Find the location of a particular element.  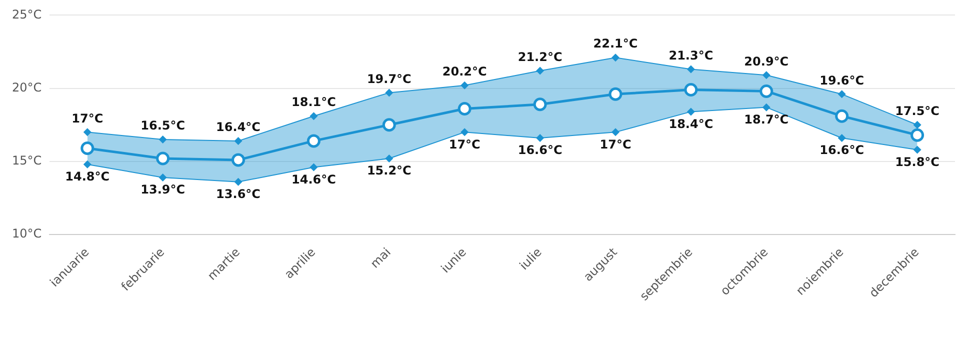

data-label: 18.4°C is located at coordinates (691, 123).